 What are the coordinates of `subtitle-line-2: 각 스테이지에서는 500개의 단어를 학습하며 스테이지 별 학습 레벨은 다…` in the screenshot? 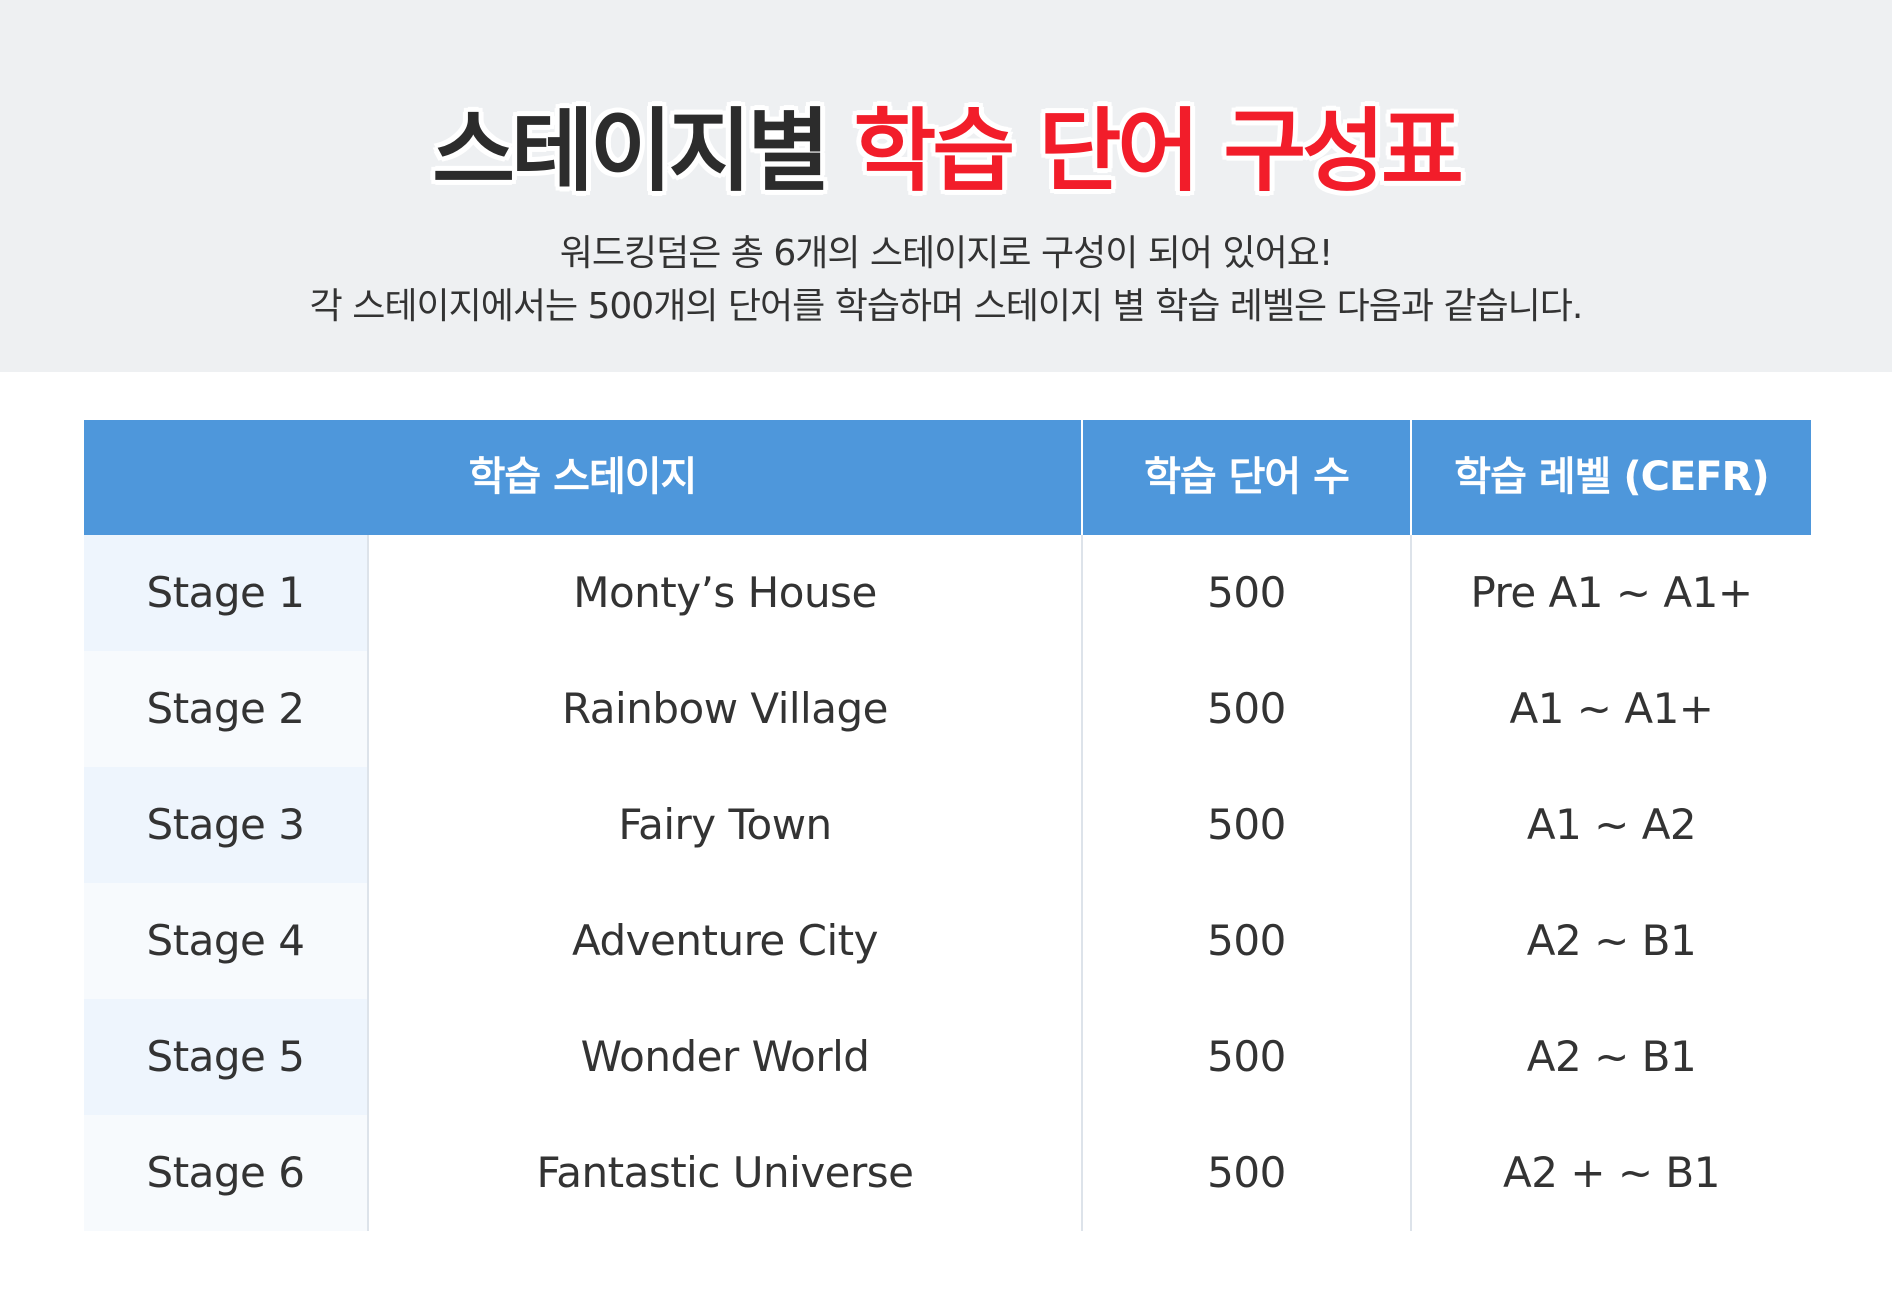 It's located at (946, 306).